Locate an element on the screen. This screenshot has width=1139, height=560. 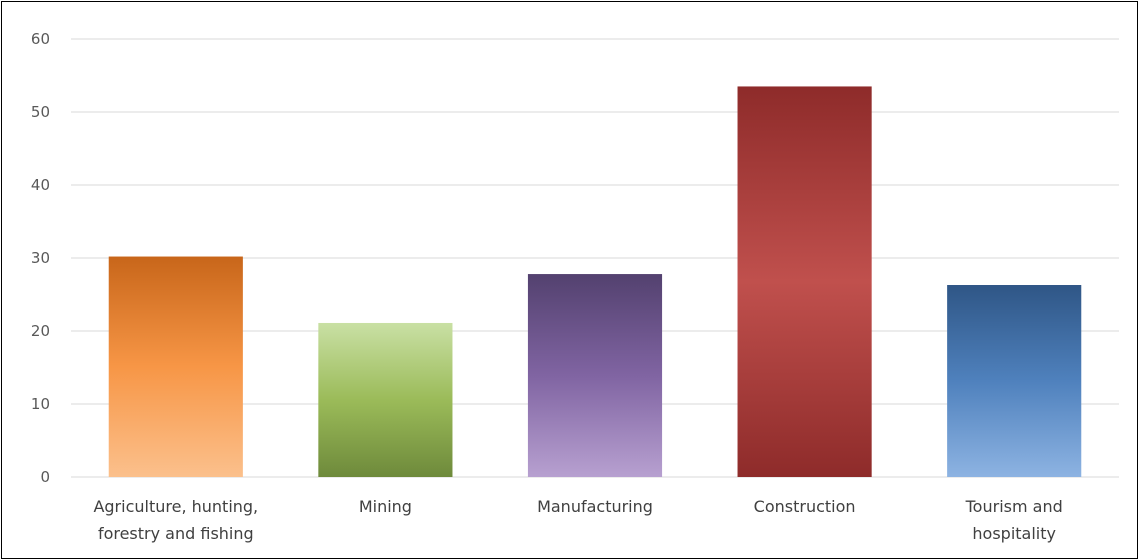
y-tick-label: 20 is located at coordinates (40, 331).